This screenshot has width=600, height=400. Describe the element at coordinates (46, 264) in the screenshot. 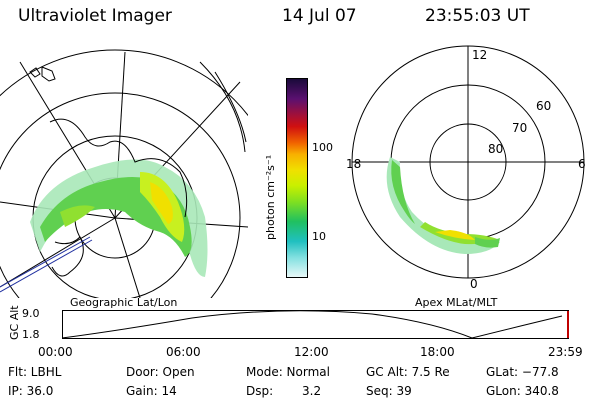

I see `satellite-track` at that location.